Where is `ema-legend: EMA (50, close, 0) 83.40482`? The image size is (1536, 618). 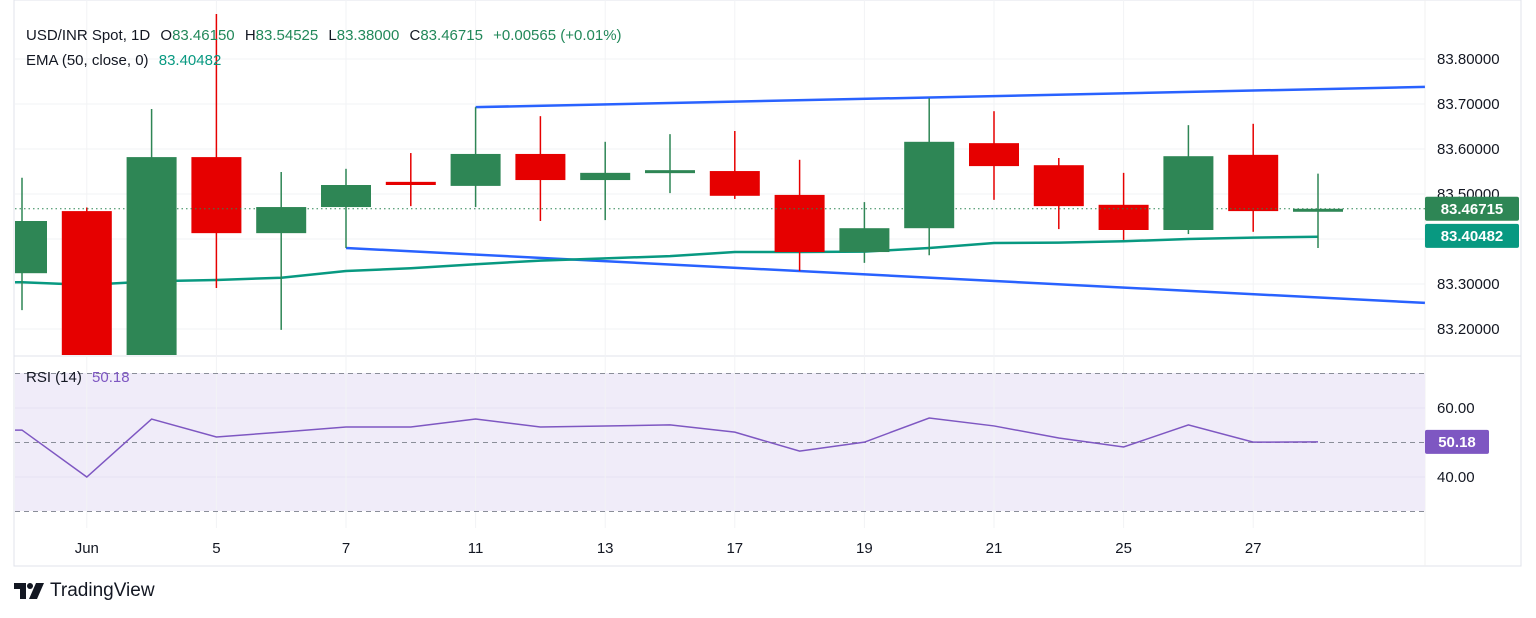 ema-legend: EMA (50, close, 0) 83.40482 is located at coordinates (126, 60).